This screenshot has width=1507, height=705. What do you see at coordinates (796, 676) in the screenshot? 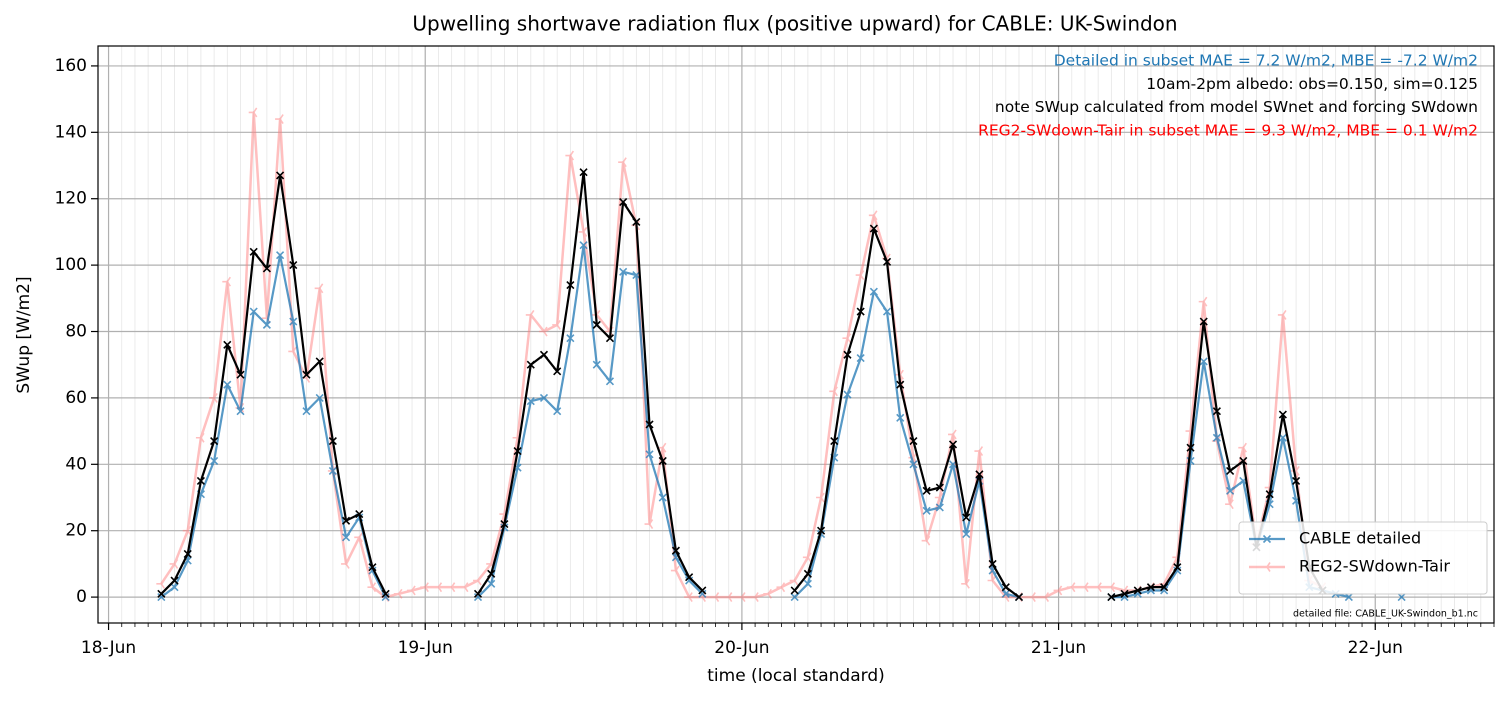
I see `x-axis-label: time (local standard)` at bounding box center [796, 676].